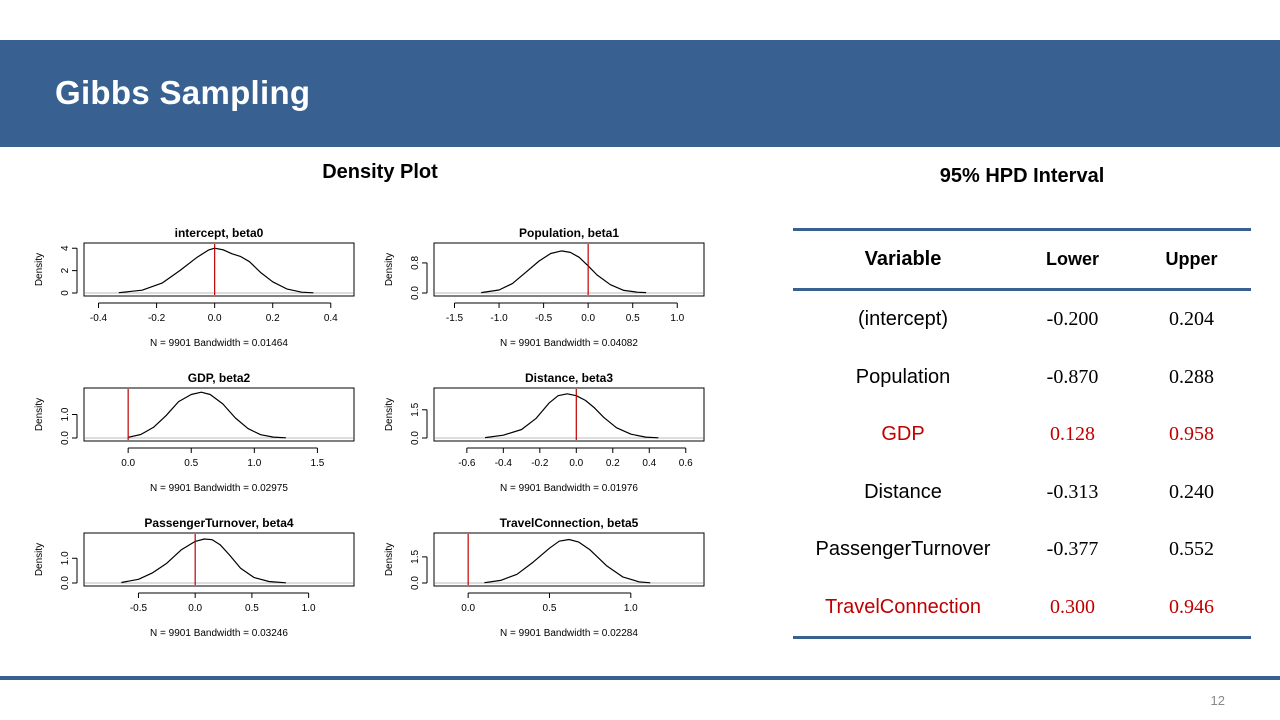 This screenshot has height=720, width=1280. What do you see at coordinates (686, 463) in the screenshot?
I see `x-tick-label: 0.6` at bounding box center [686, 463].